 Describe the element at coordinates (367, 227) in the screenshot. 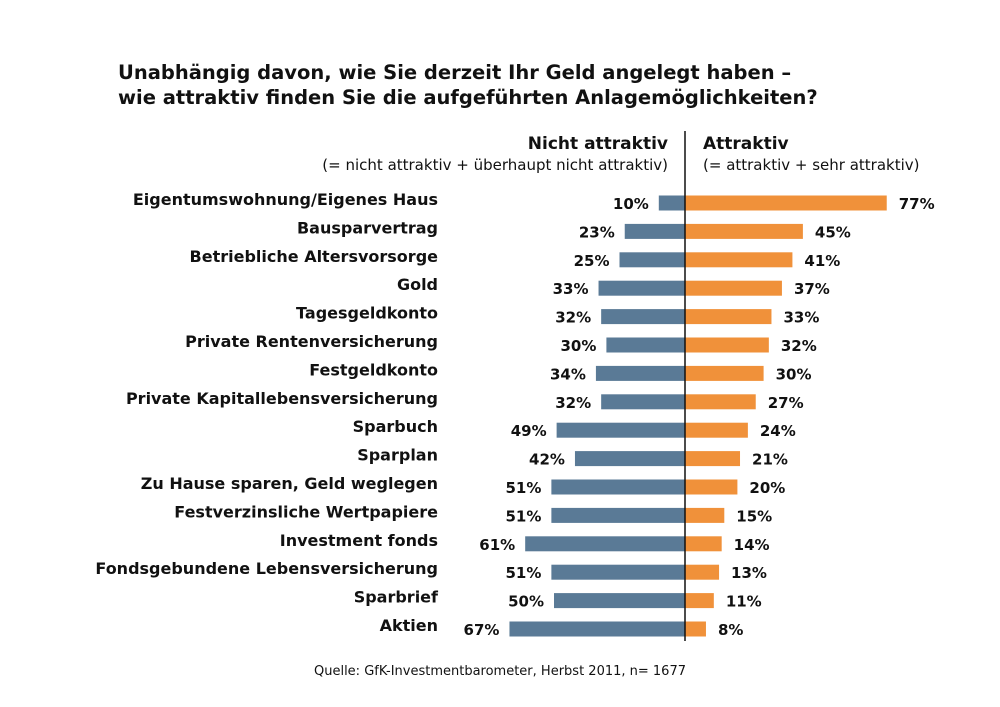

I see `category-label: Bausparvertrag` at that location.